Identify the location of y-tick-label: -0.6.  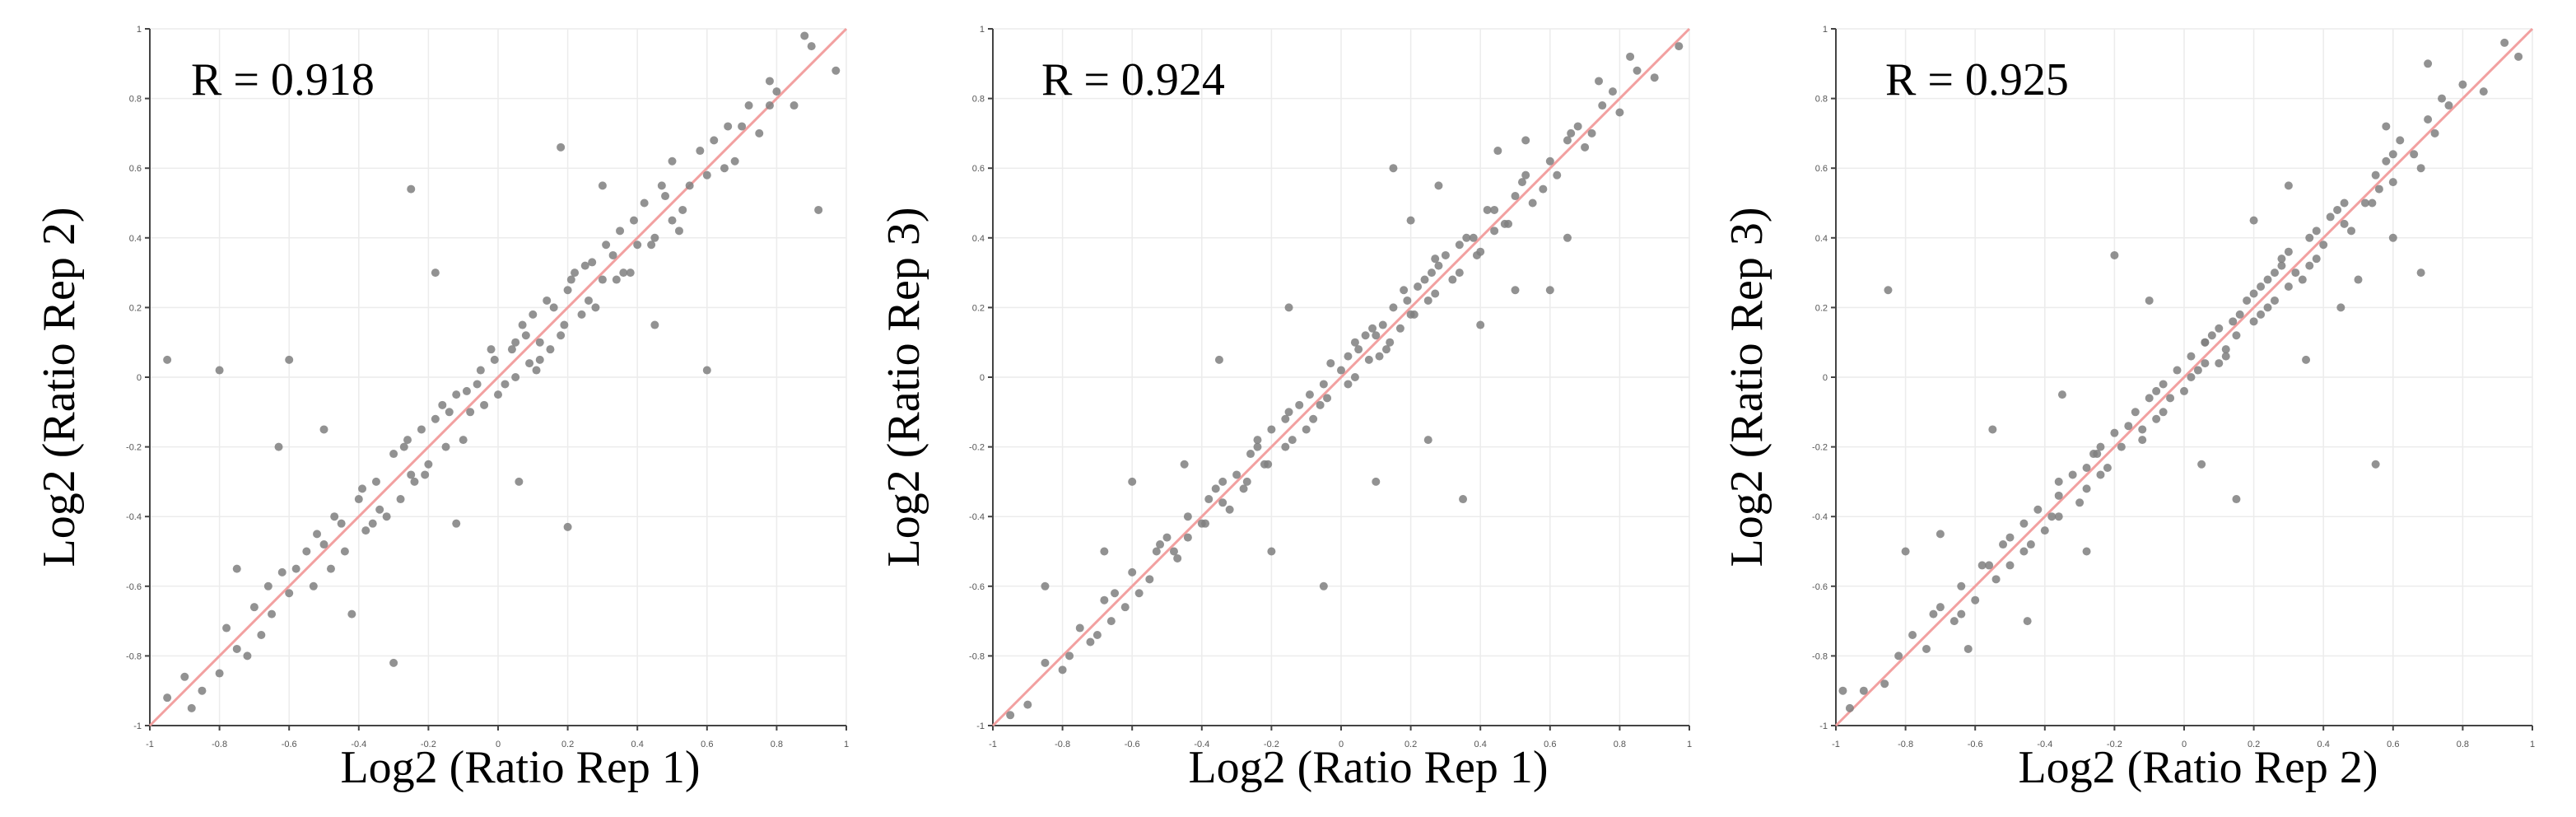
(134, 587).